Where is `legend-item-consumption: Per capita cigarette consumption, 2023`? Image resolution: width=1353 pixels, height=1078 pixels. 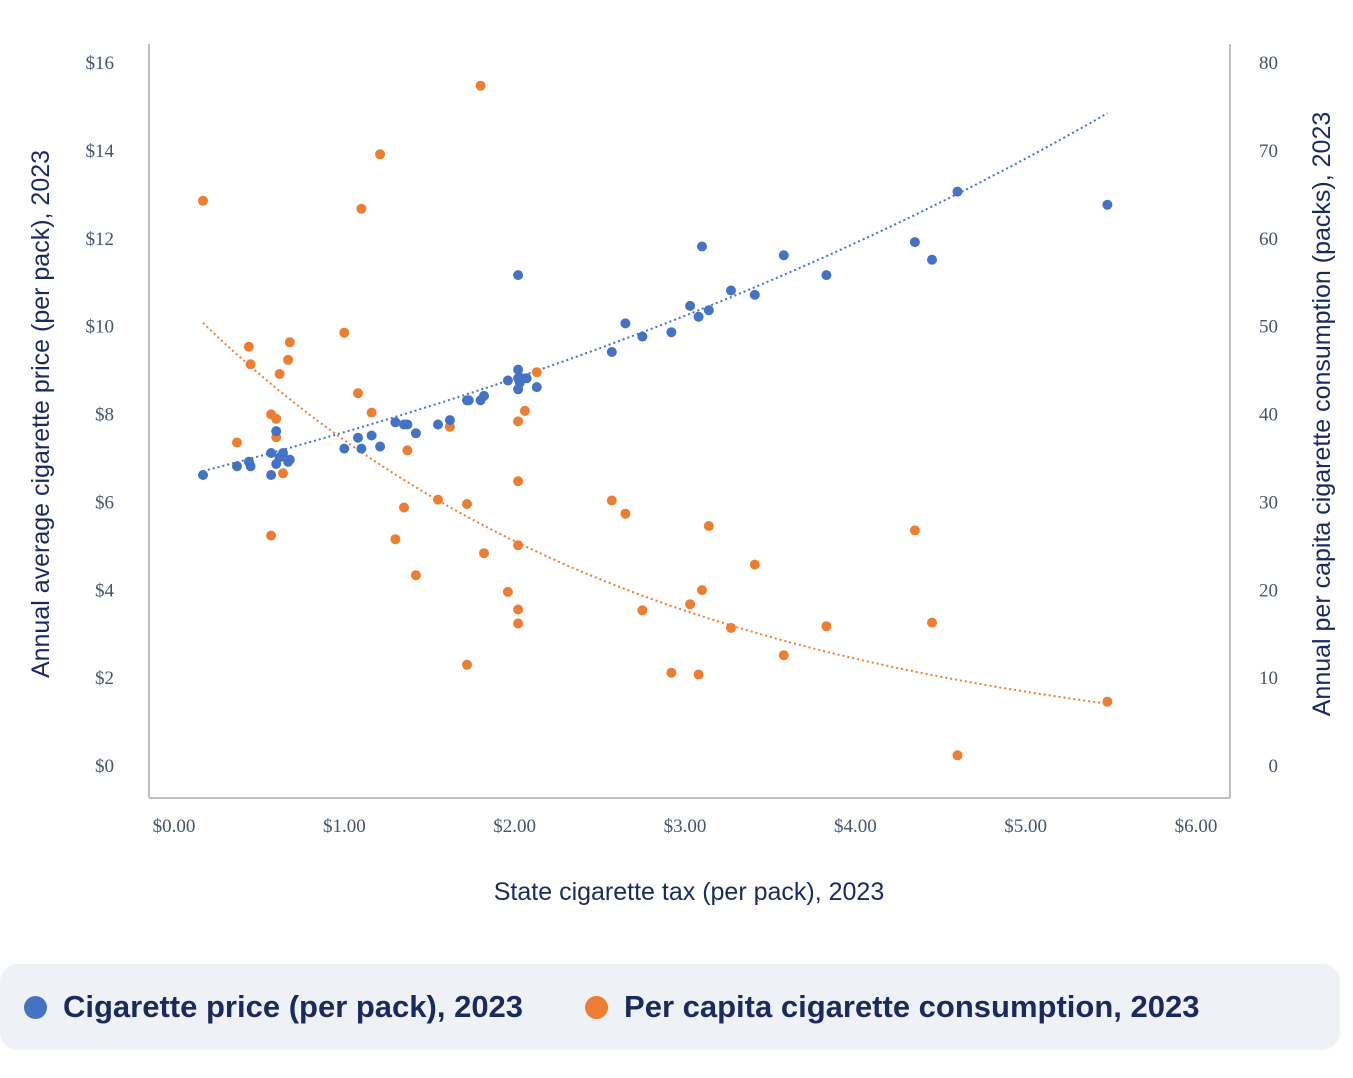 legend-item-consumption: Per capita cigarette consumption, 2023 is located at coordinates (892, 1007).